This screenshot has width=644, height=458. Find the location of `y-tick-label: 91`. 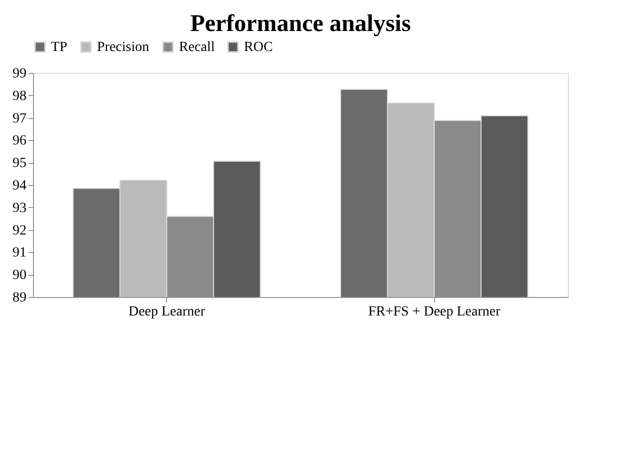

y-tick-label: 91 is located at coordinates (19, 253).